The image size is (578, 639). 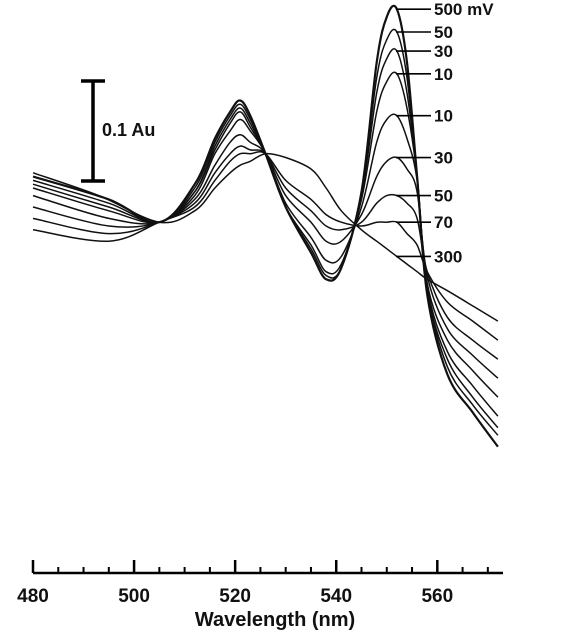 I want to click on x-tick-label-480: 480, so click(x=33, y=596).